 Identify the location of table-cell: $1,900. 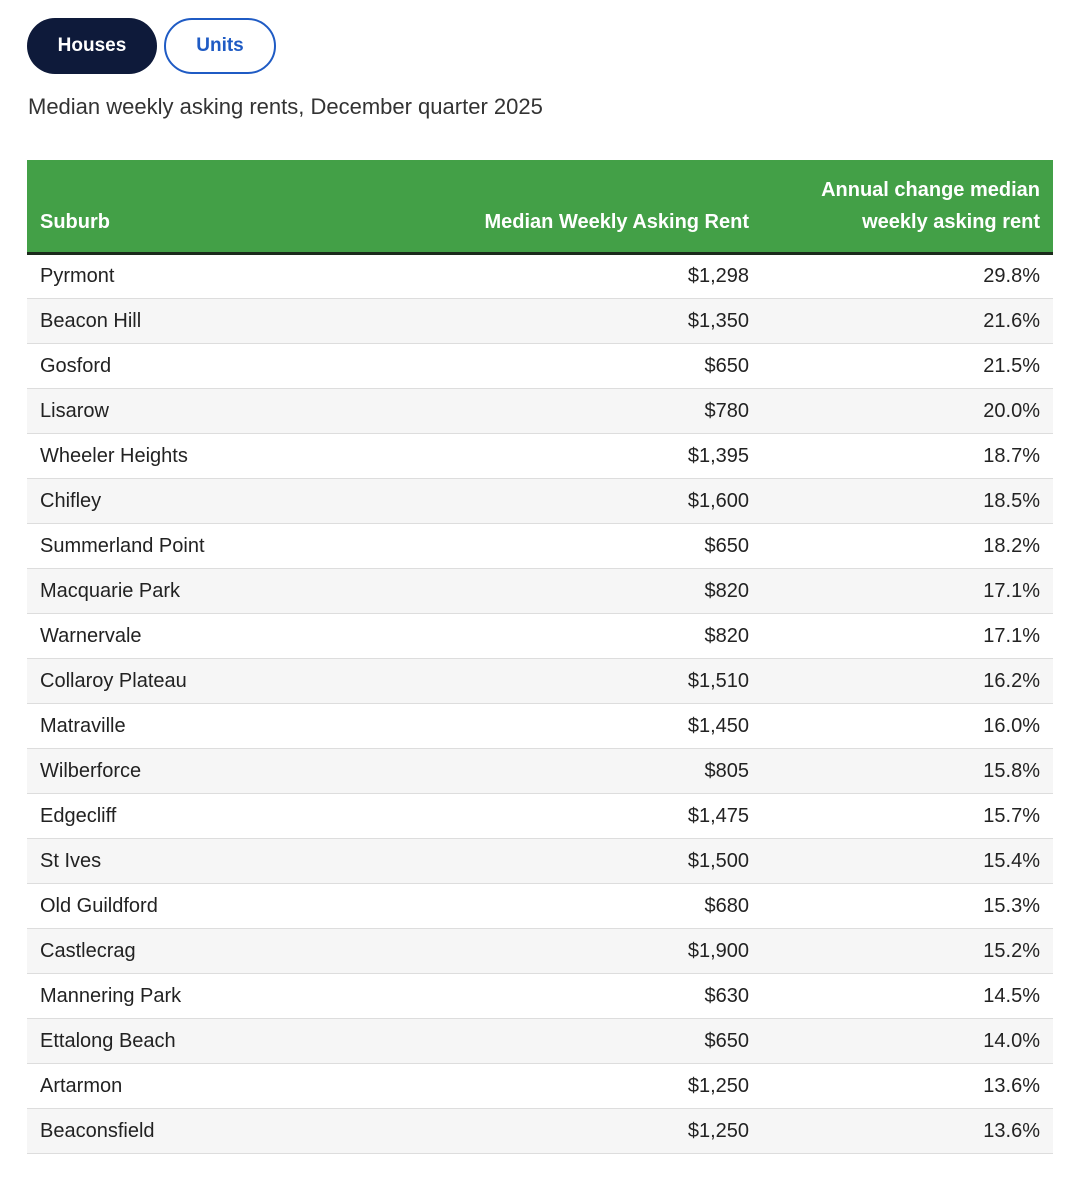
(602, 951).